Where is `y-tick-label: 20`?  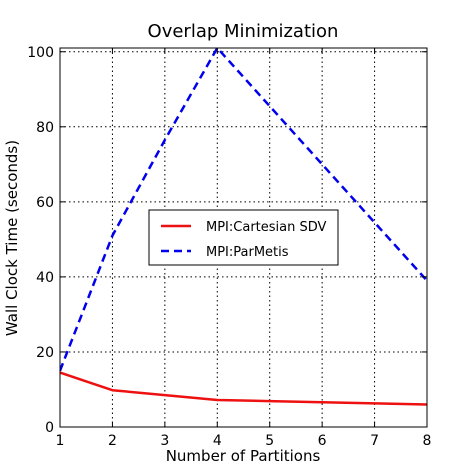
y-tick-label: 20 is located at coordinates (45, 353).